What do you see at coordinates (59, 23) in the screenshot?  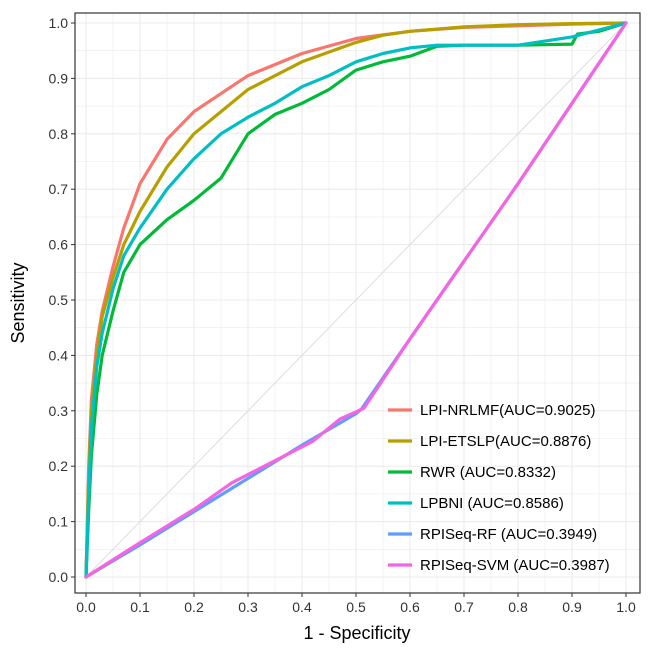 I see `y-tick-label: 1.0` at bounding box center [59, 23].